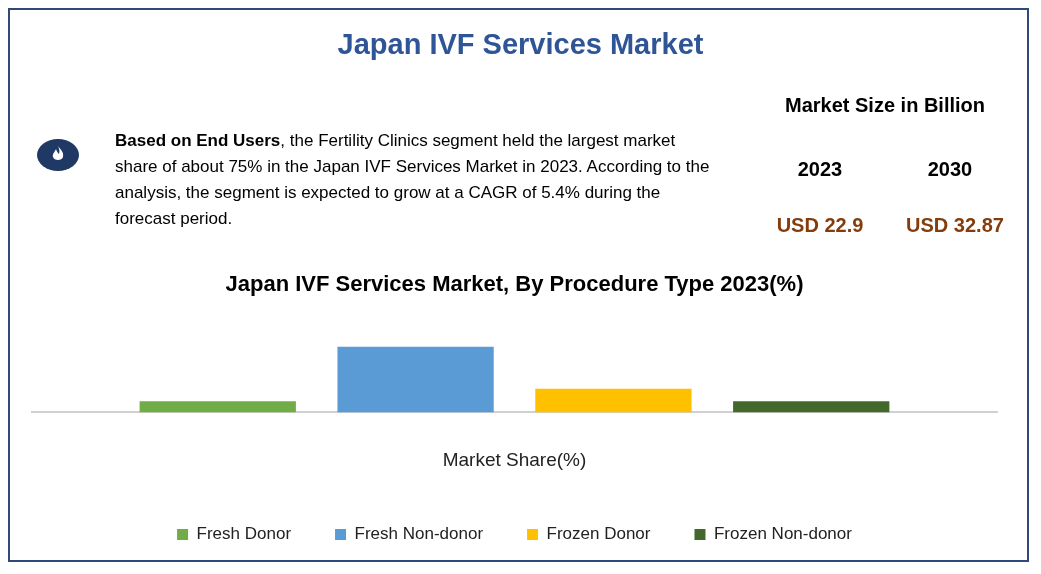 The width and height of the screenshot is (1041, 574). What do you see at coordinates (598, 534) in the screenshot?
I see `legend-label: Frozen Donor` at bounding box center [598, 534].